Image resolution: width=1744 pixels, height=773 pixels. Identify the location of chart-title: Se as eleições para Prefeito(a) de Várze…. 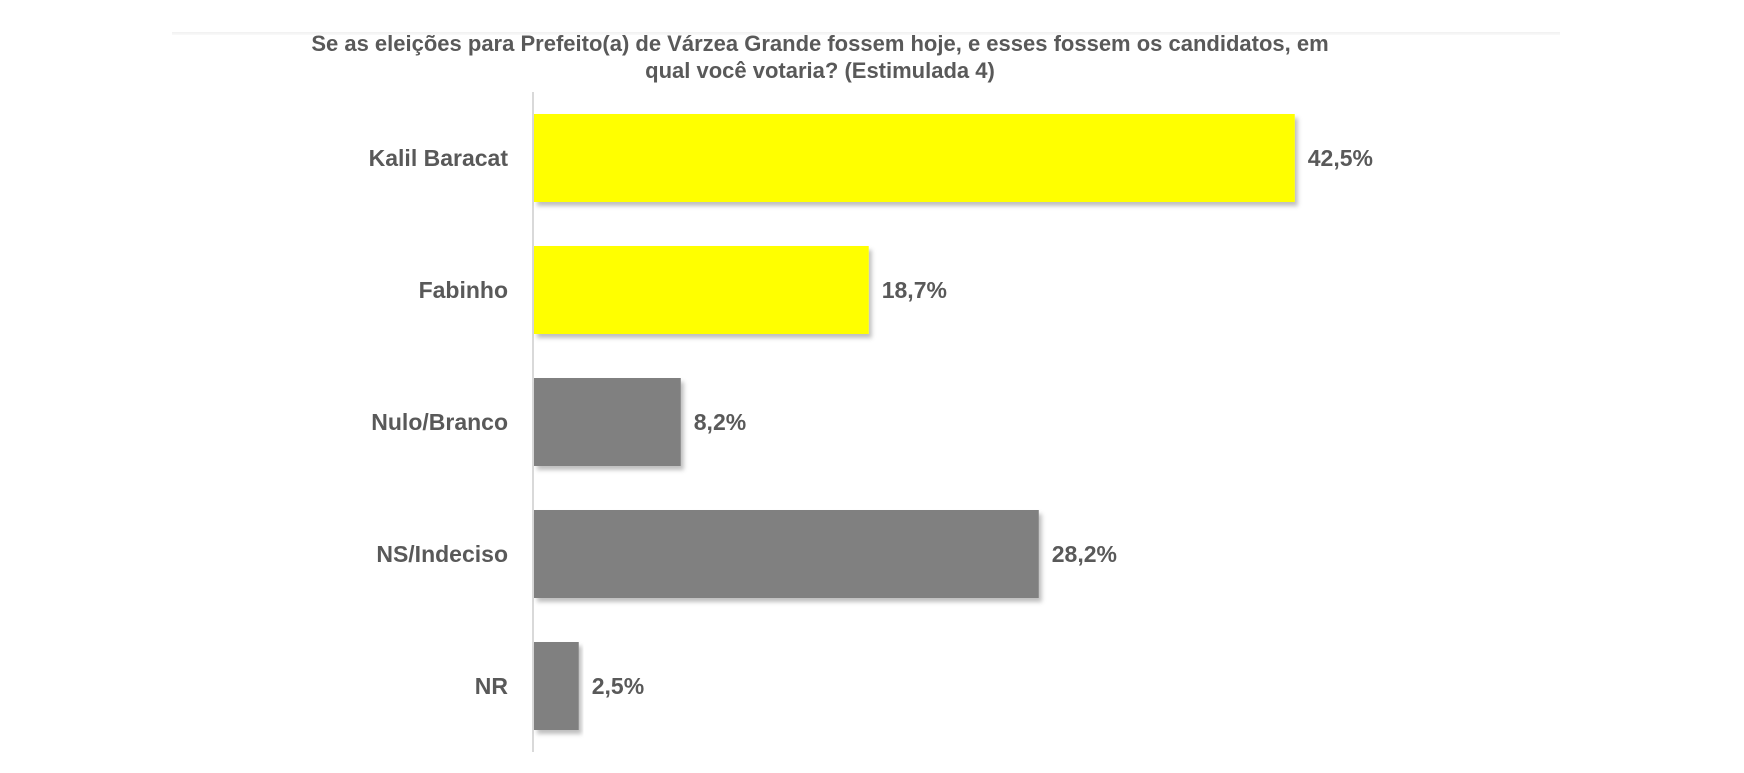
(820, 57).